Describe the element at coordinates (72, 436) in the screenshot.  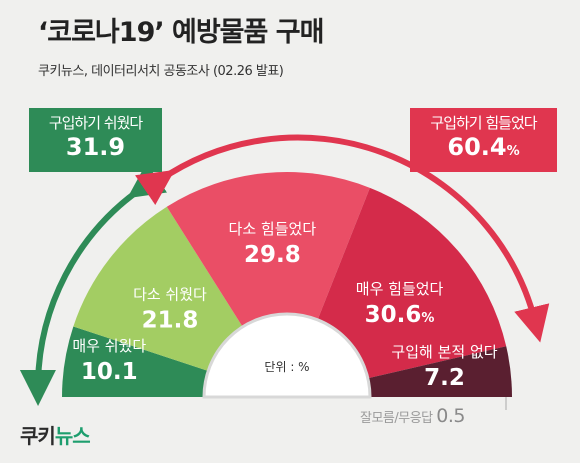
I see `logo-part2: 뉴스` at that location.